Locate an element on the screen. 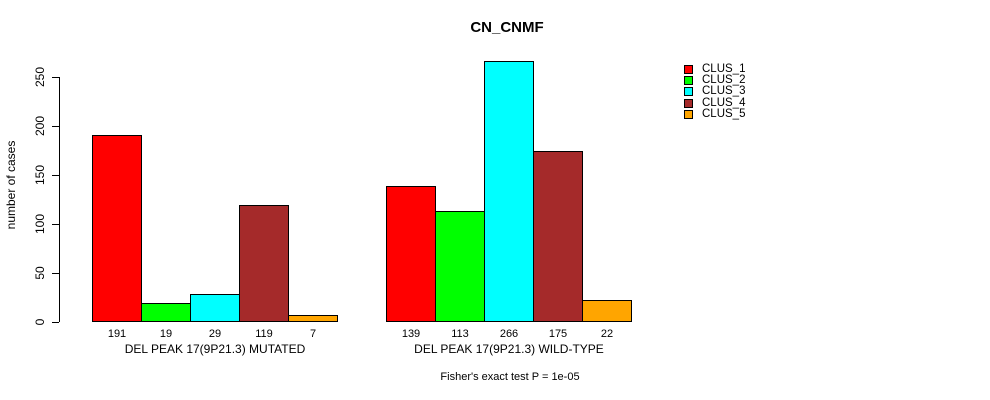  chart-title: CN_CNMF is located at coordinates (507, 27).